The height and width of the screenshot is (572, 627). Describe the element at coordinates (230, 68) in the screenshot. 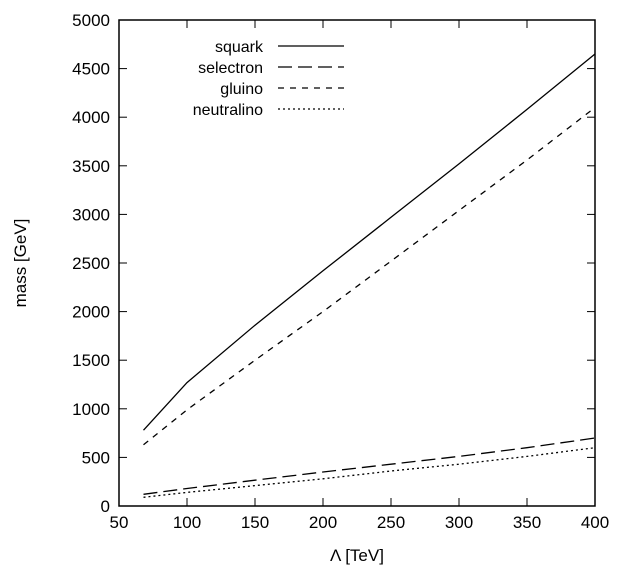

I see `legend-label-selectron: selectron` at that location.